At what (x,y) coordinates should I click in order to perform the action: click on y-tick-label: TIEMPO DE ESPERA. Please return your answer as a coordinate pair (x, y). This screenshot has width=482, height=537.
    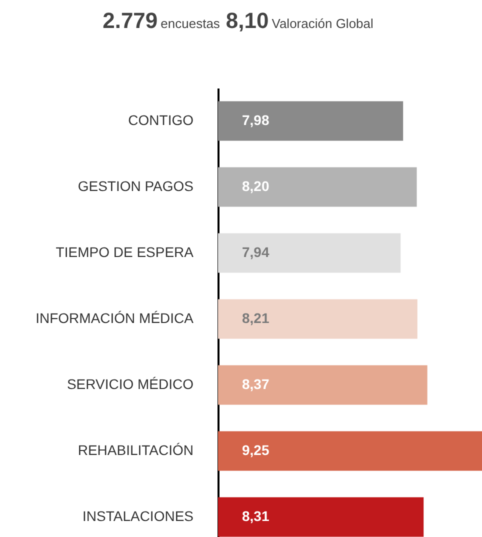
    Looking at the image, I should click on (125, 252).